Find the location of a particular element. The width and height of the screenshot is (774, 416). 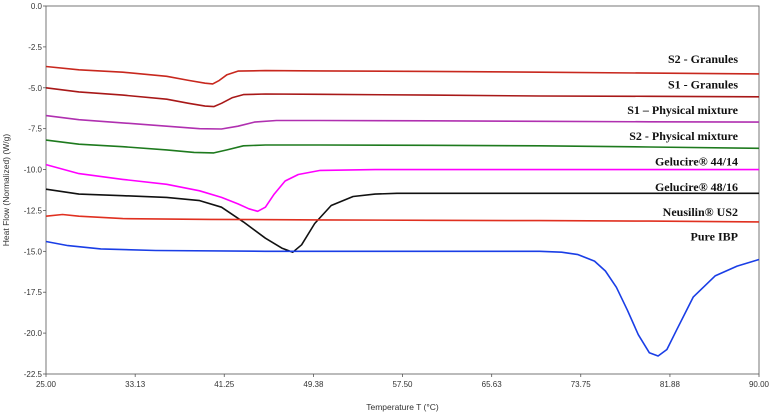

x-tick-label: 49.38 is located at coordinates (313, 384).